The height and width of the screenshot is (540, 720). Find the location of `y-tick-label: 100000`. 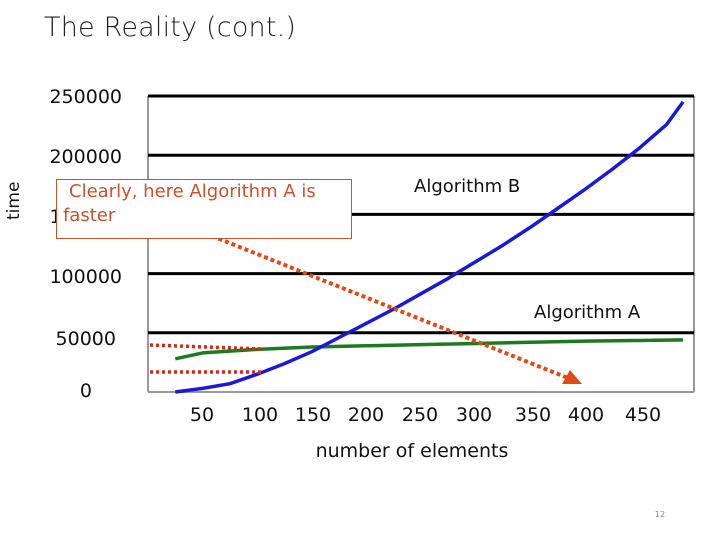

y-tick-label: 100000 is located at coordinates (85, 277).